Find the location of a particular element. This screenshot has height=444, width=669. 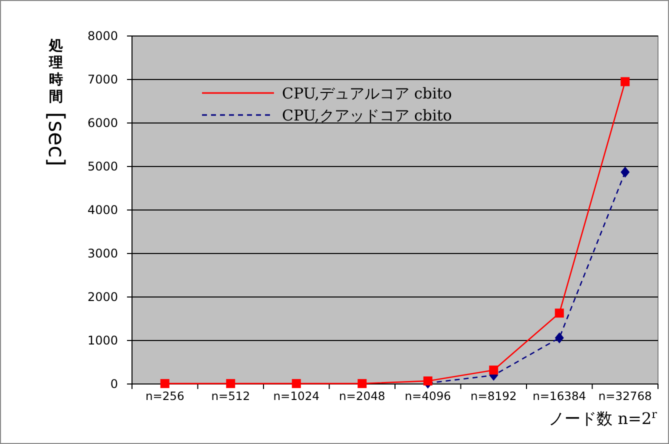

x-tick-label: n=512 is located at coordinates (230, 396).